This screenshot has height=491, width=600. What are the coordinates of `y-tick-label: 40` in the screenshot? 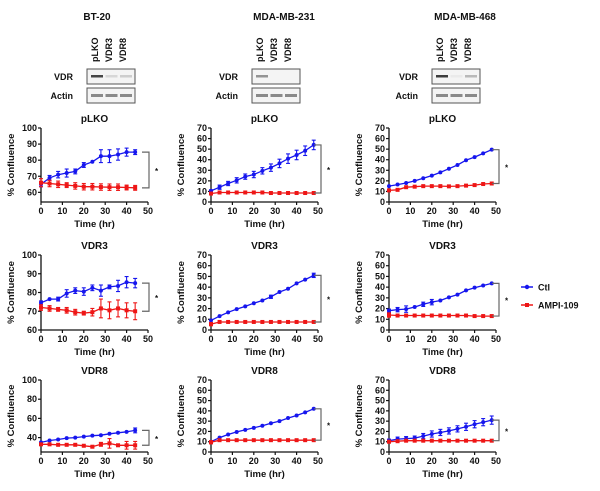 It's located at (380, 411).